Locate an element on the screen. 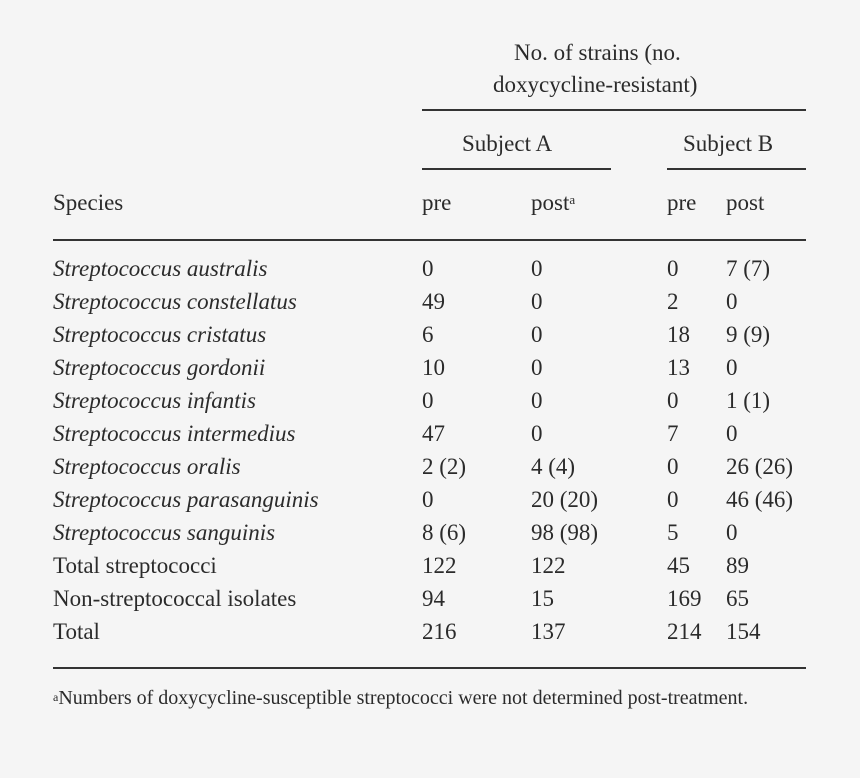  subject-b-heading: Subject B is located at coordinates (728, 143).